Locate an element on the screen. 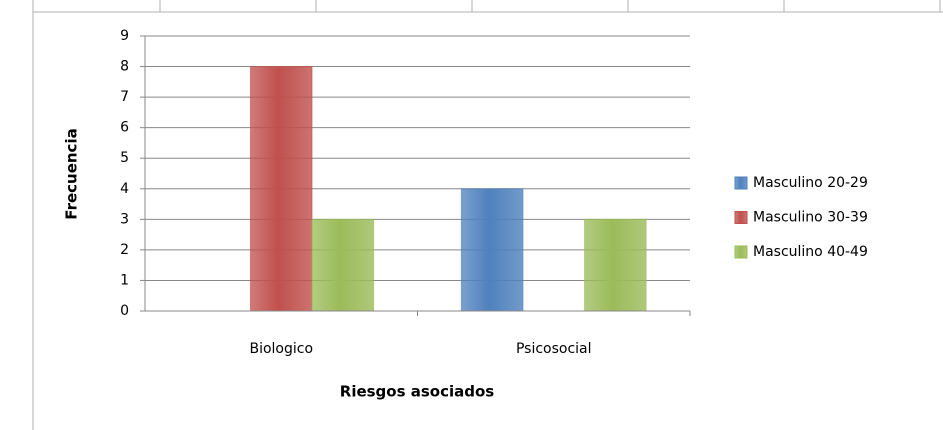 The image size is (943, 430). legend-label: Masculino 20-29 is located at coordinates (810, 183).